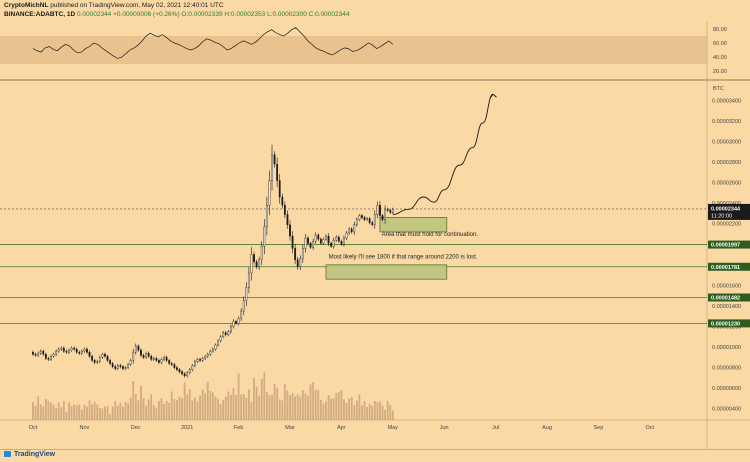  What do you see at coordinates (720, 72) in the screenshot?
I see `rsi-tick-label: 20.00` at bounding box center [720, 72].